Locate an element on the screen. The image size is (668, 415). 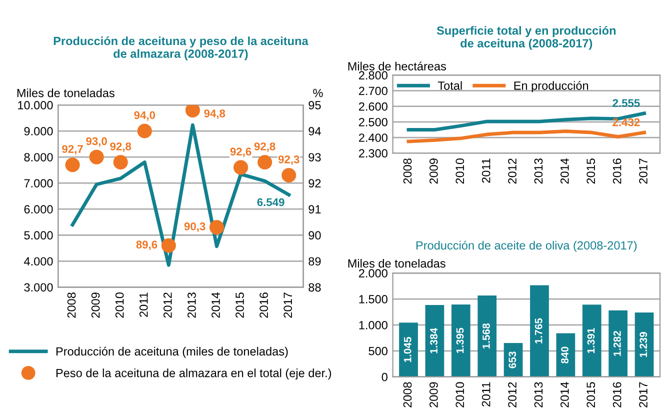
y2-tick-label: 93 is located at coordinates (314, 157).